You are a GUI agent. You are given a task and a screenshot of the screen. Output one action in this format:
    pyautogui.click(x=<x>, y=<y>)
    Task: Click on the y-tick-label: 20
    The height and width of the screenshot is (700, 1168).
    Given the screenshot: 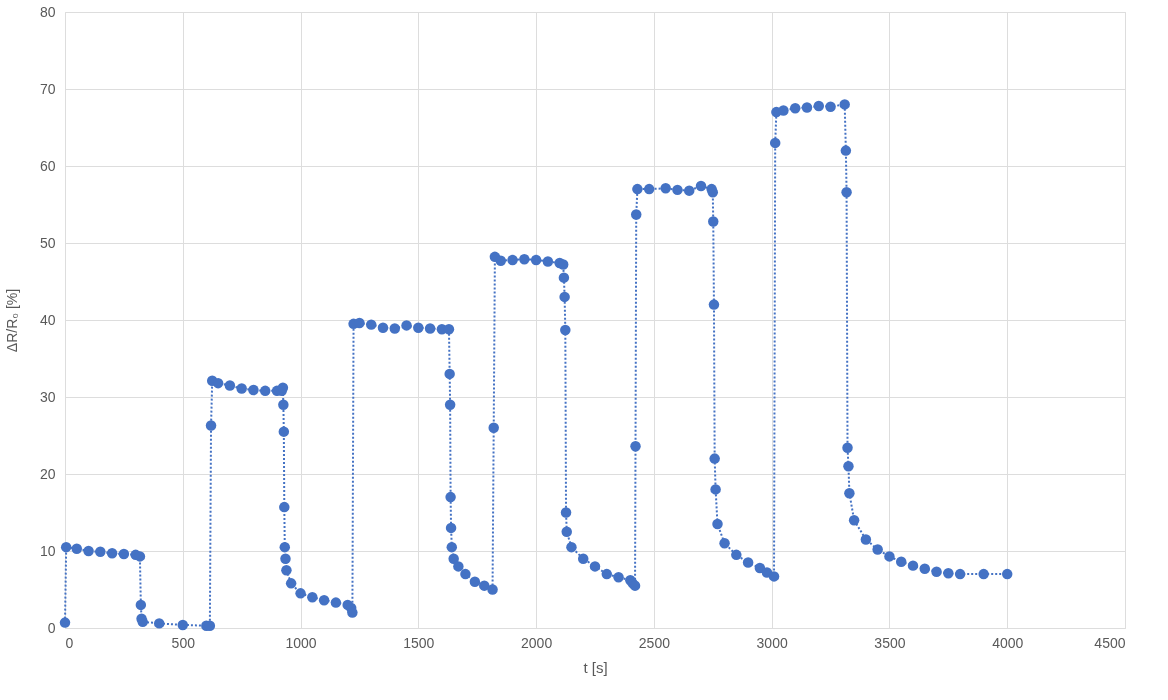 What is the action you would take?
    pyautogui.click(x=47, y=473)
    